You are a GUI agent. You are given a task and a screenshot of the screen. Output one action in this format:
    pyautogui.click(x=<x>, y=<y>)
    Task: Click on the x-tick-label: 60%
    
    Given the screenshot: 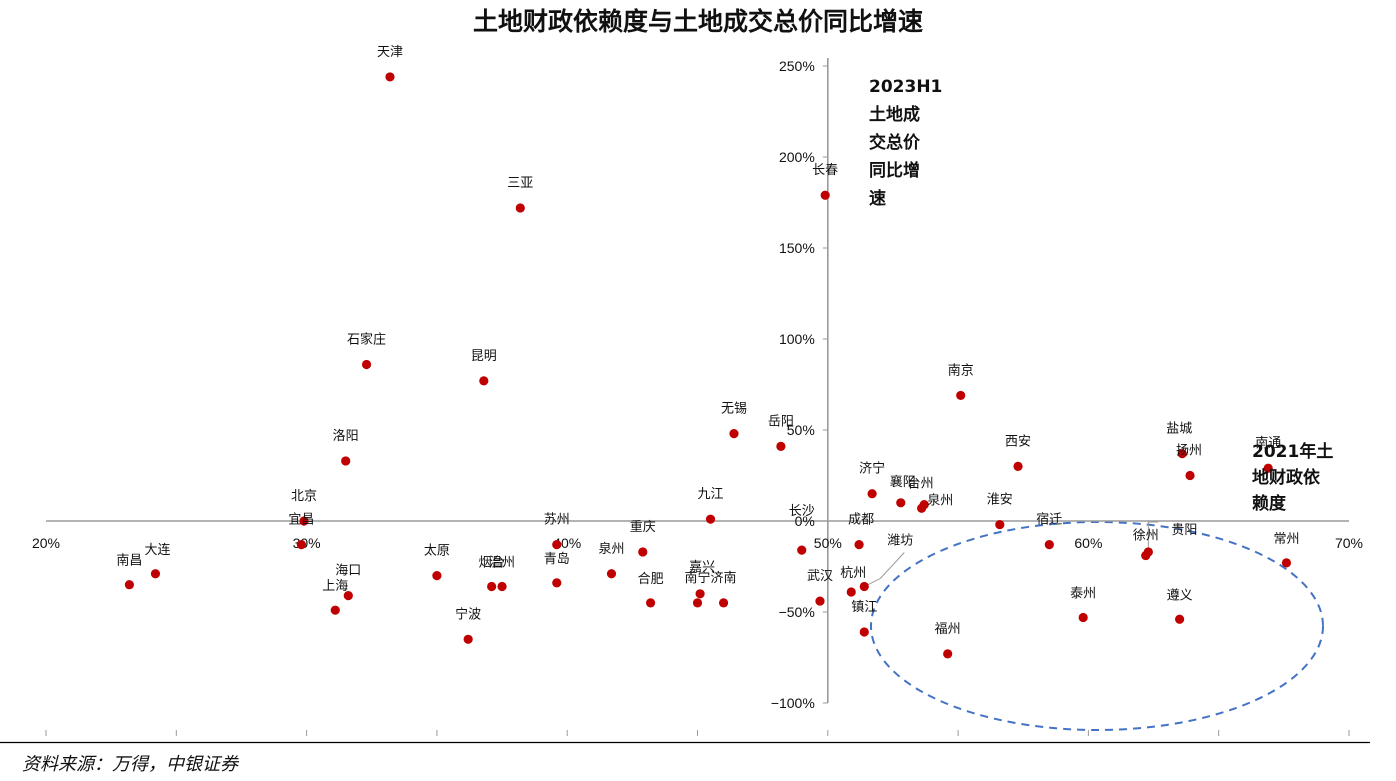 What is the action you would take?
    pyautogui.click(x=1088, y=543)
    